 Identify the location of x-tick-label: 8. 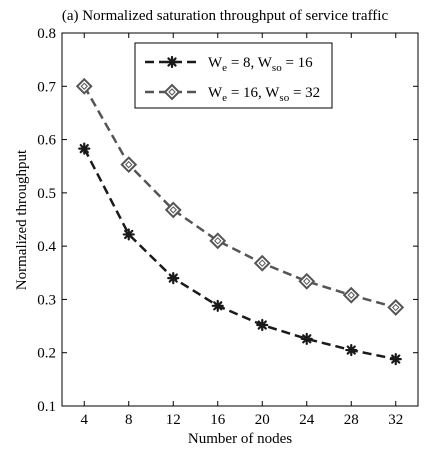
(129, 420).